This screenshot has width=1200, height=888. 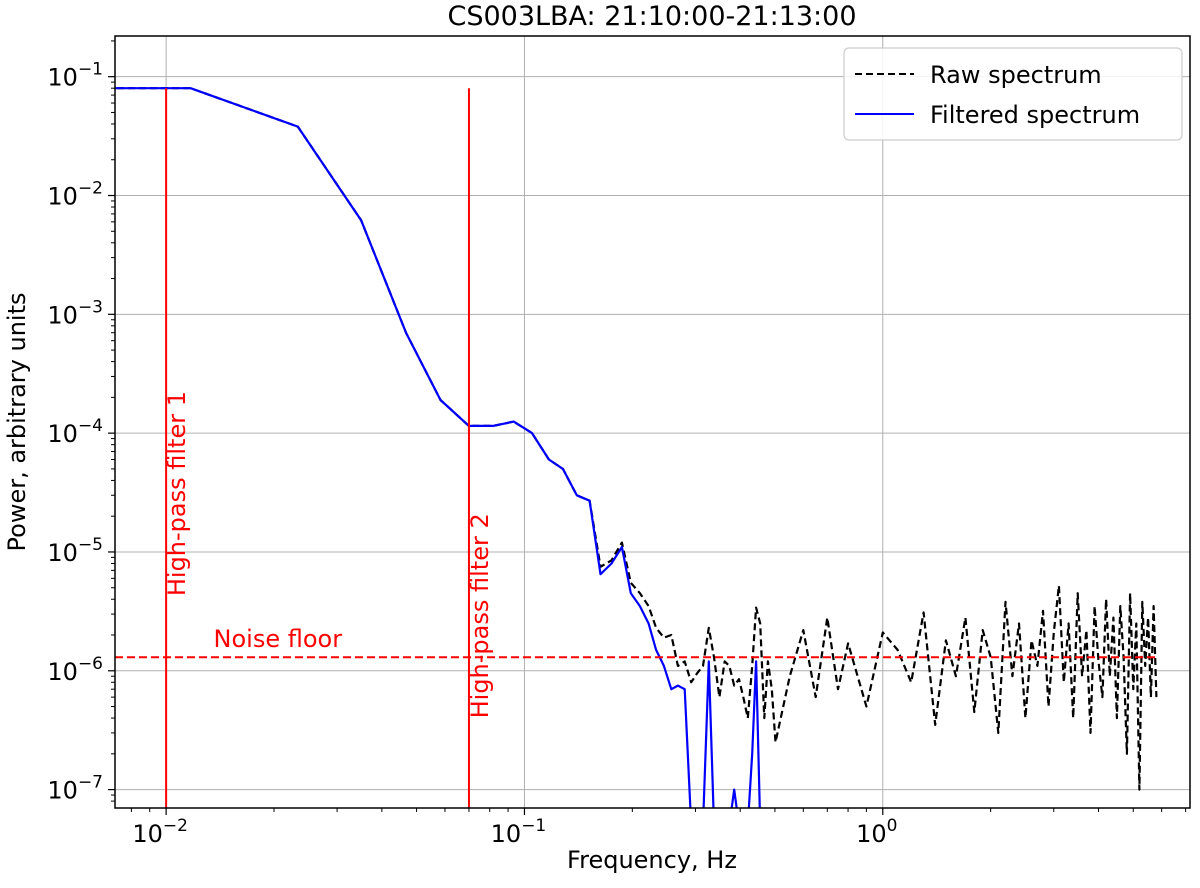 What do you see at coordinates (278, 639) in the screenshot?
I see `noise-floor-label: Noise floor` at bounding box center [278, 639].